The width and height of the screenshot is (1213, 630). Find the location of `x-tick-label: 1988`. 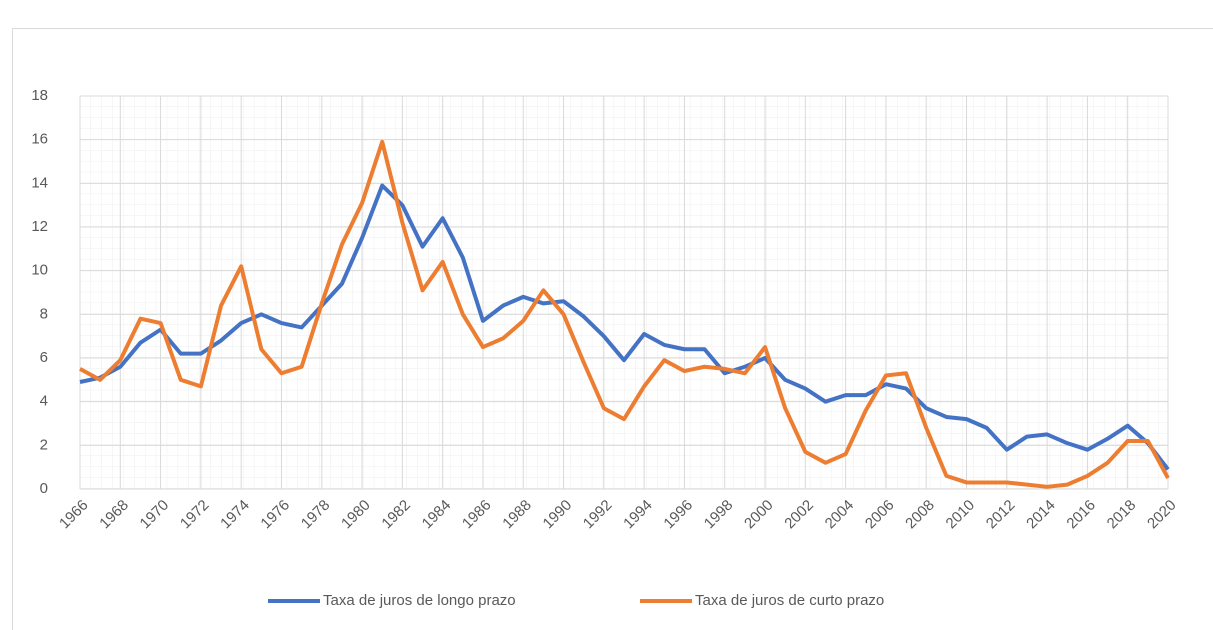

x-tick-label: 1988 is located at coordinates (517, 515).